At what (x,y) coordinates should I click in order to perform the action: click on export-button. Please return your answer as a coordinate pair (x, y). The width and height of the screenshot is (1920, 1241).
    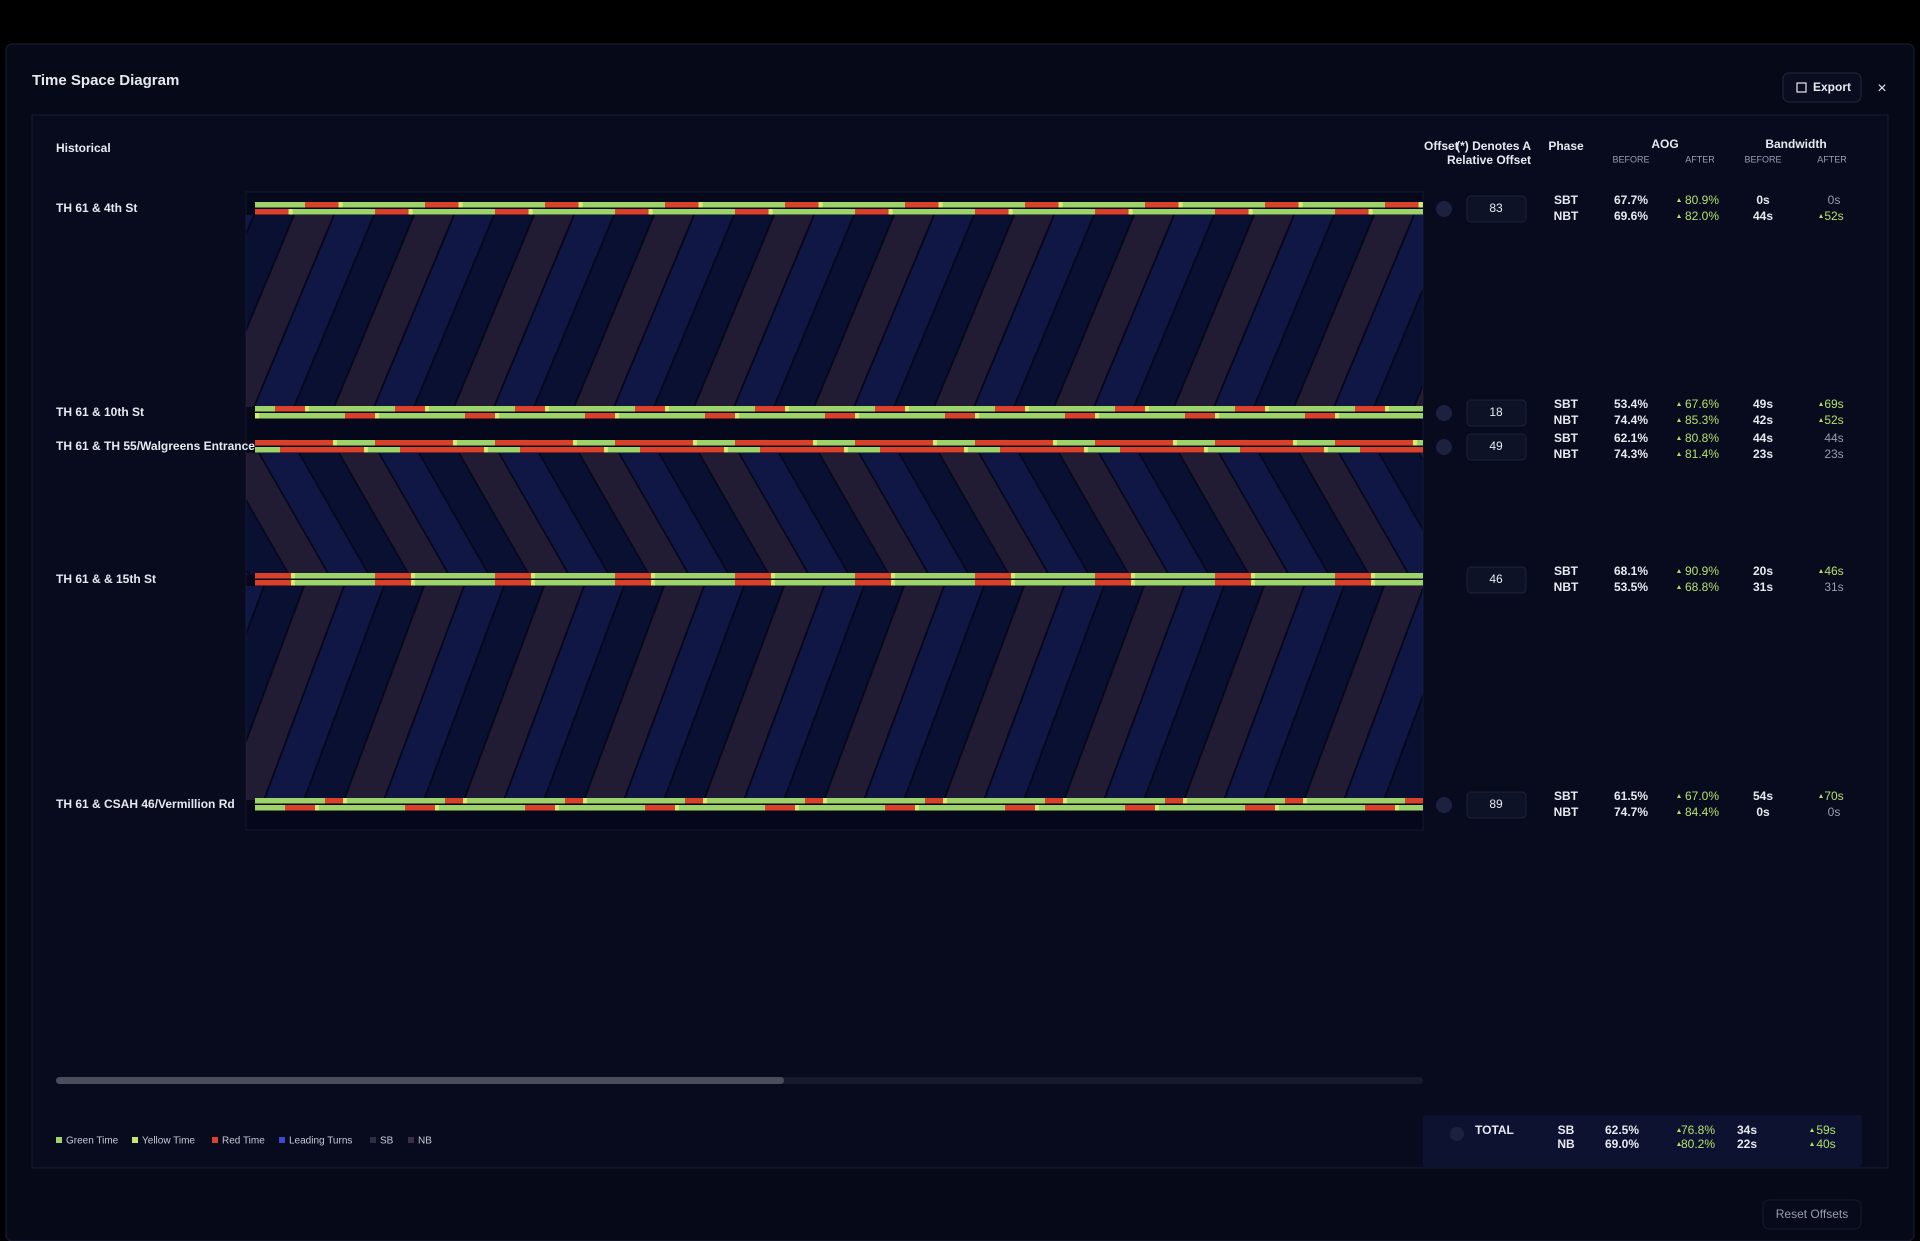
    Looking at the image, I should click on (1822, 87).